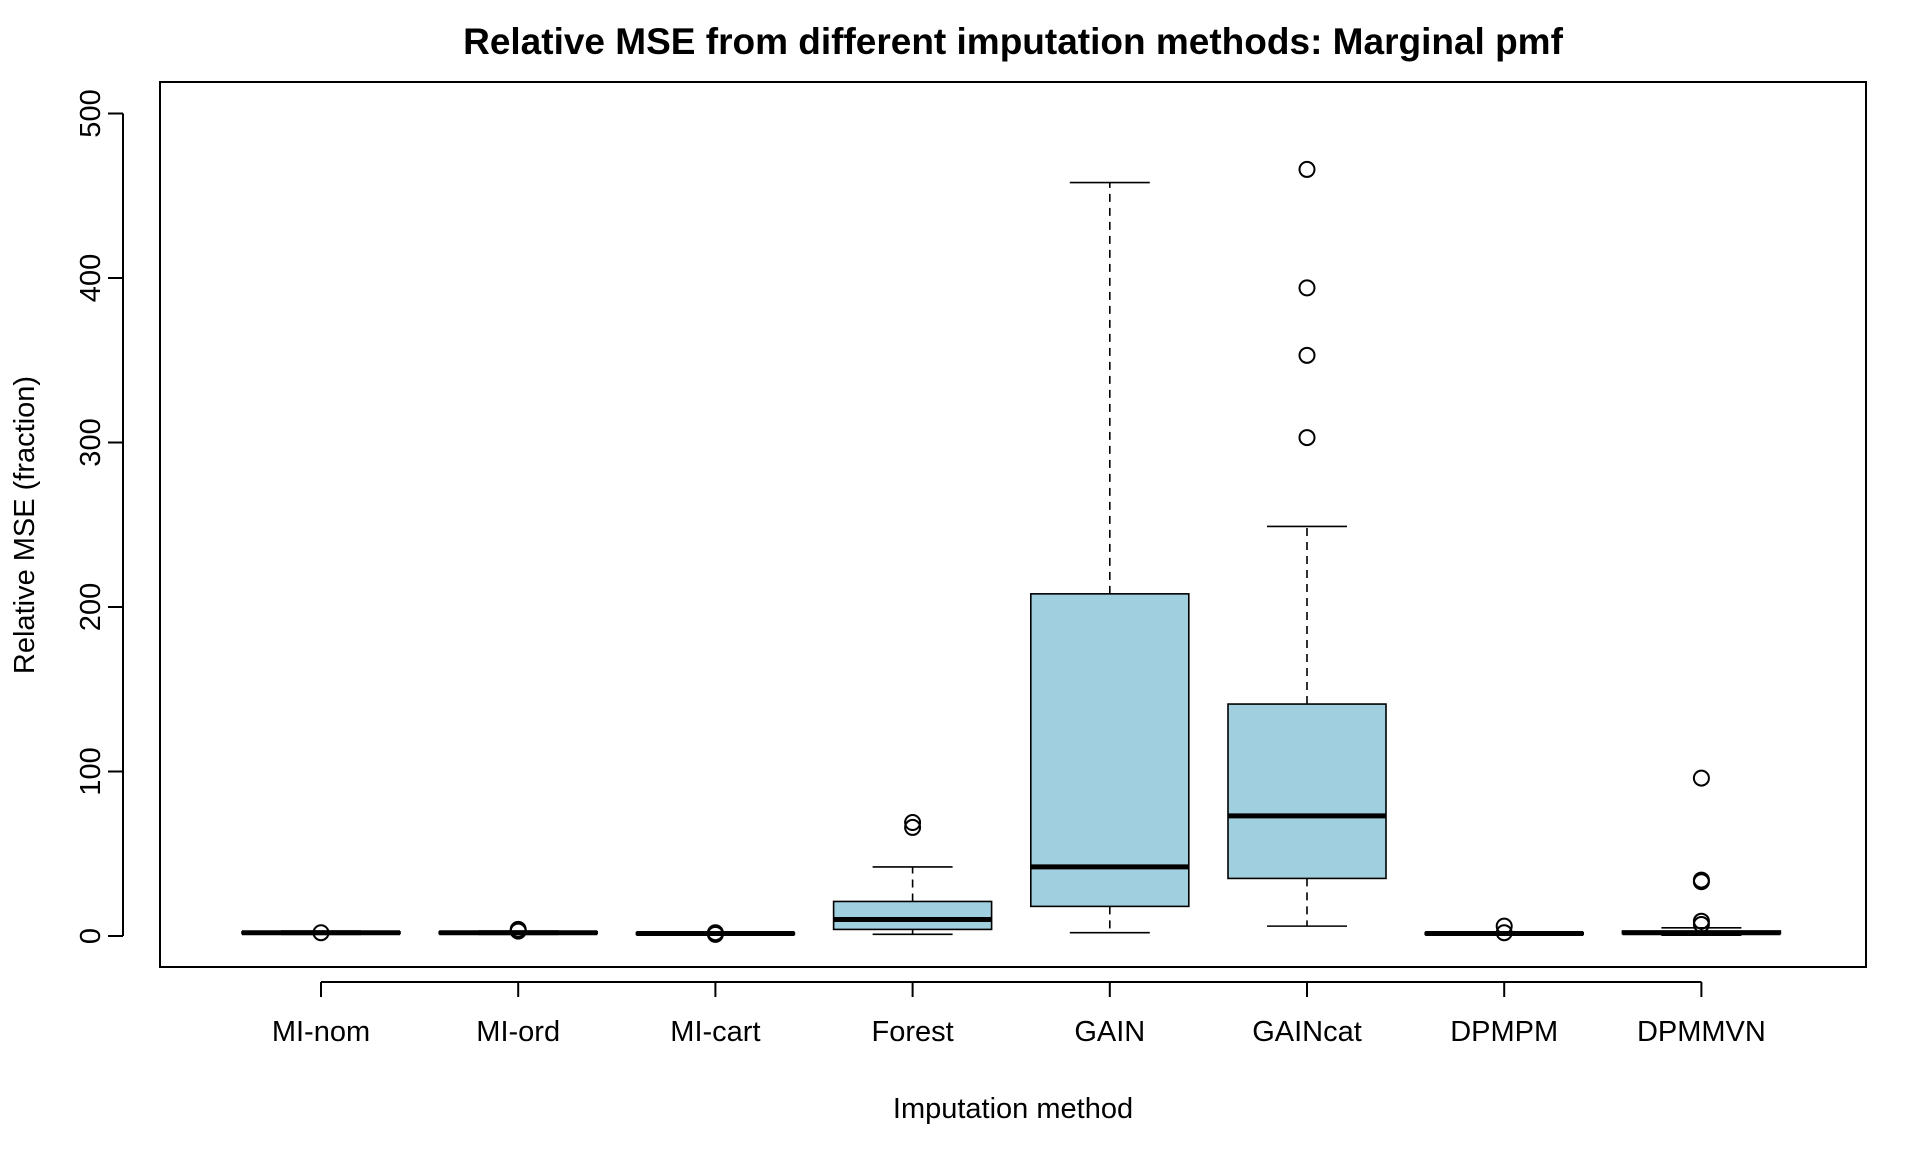 This screenshot has width=1920, height=1152. I want to click on box-mi-cart, so click(715, 933).